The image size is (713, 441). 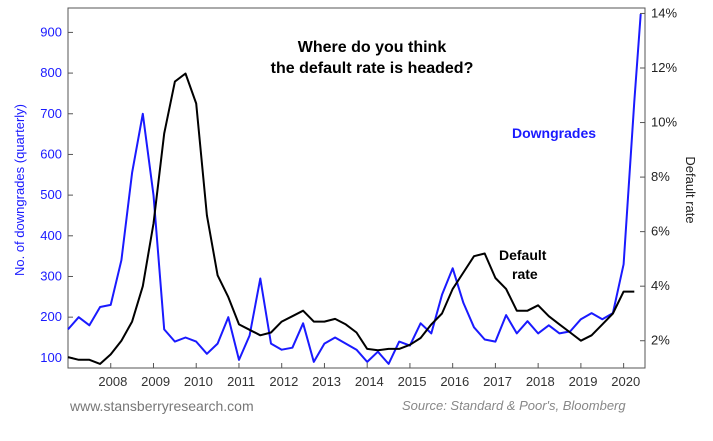 I want to click on downgrades-annotation: Downgrades, so click(x=554, y=133).